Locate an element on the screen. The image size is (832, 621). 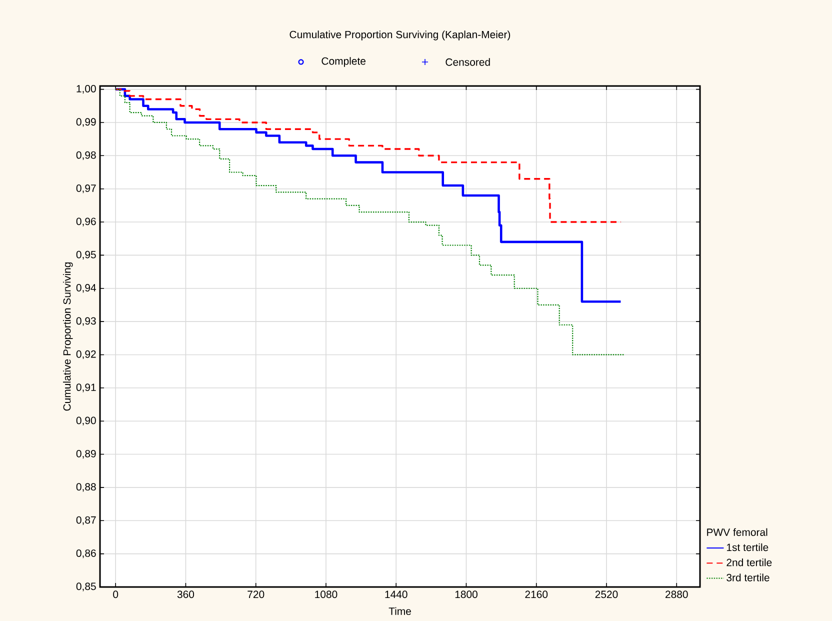
text: Complete is located at coordinates (344, 62).